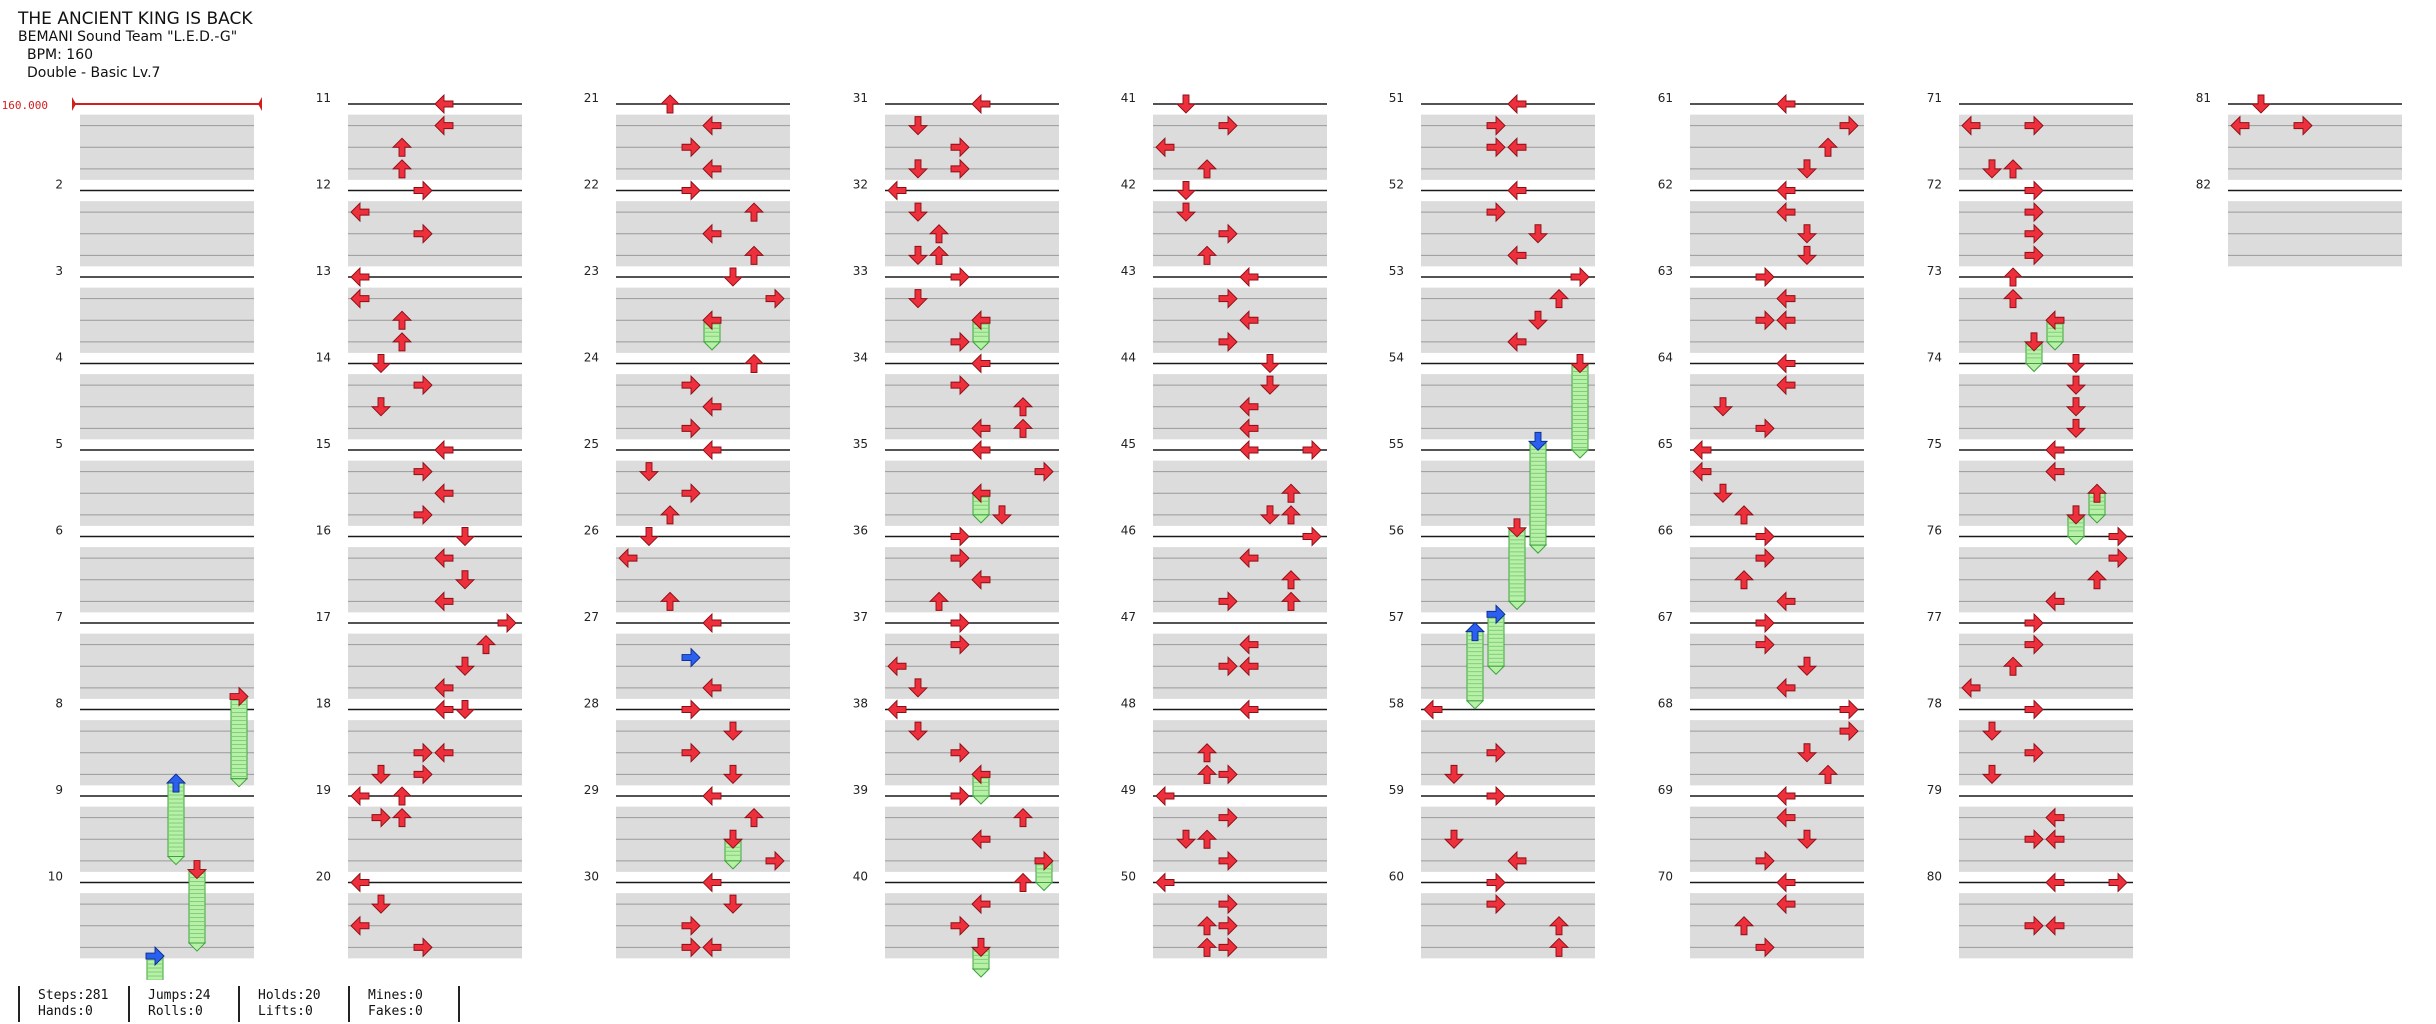 This screenshot has width=2436, height=1024. I want to click on measure-number: 30, so click(591, 877).